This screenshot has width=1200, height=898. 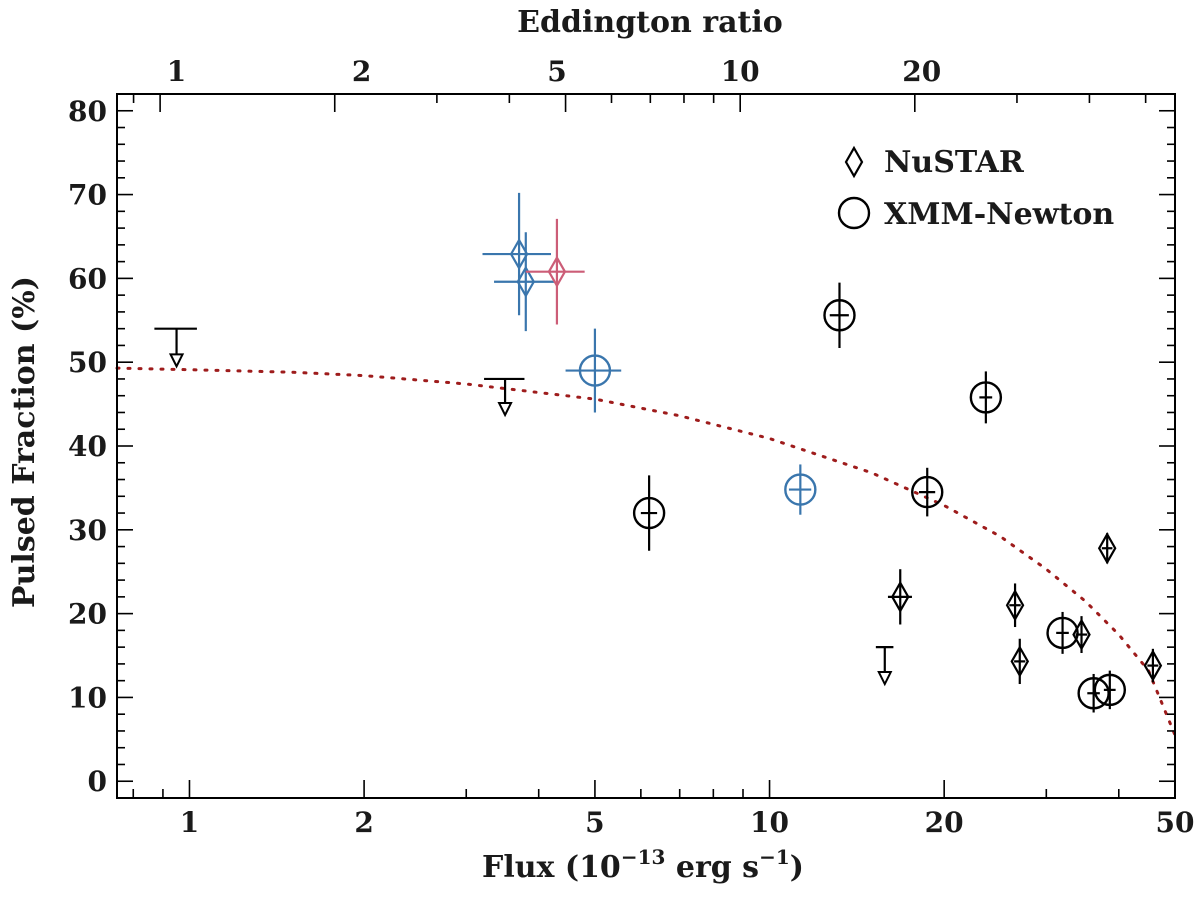 What do you see at coordinates (87, 195) in the screenshot?
I see `y-tick-label: 70` at bounding box center [87, 195].